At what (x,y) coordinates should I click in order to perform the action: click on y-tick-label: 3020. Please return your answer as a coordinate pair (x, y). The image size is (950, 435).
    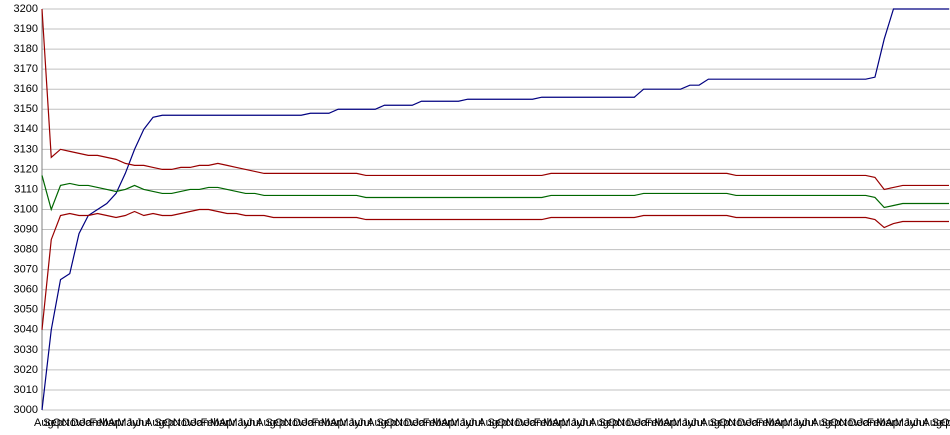
    Looking at the image, I should click on (26, 370).